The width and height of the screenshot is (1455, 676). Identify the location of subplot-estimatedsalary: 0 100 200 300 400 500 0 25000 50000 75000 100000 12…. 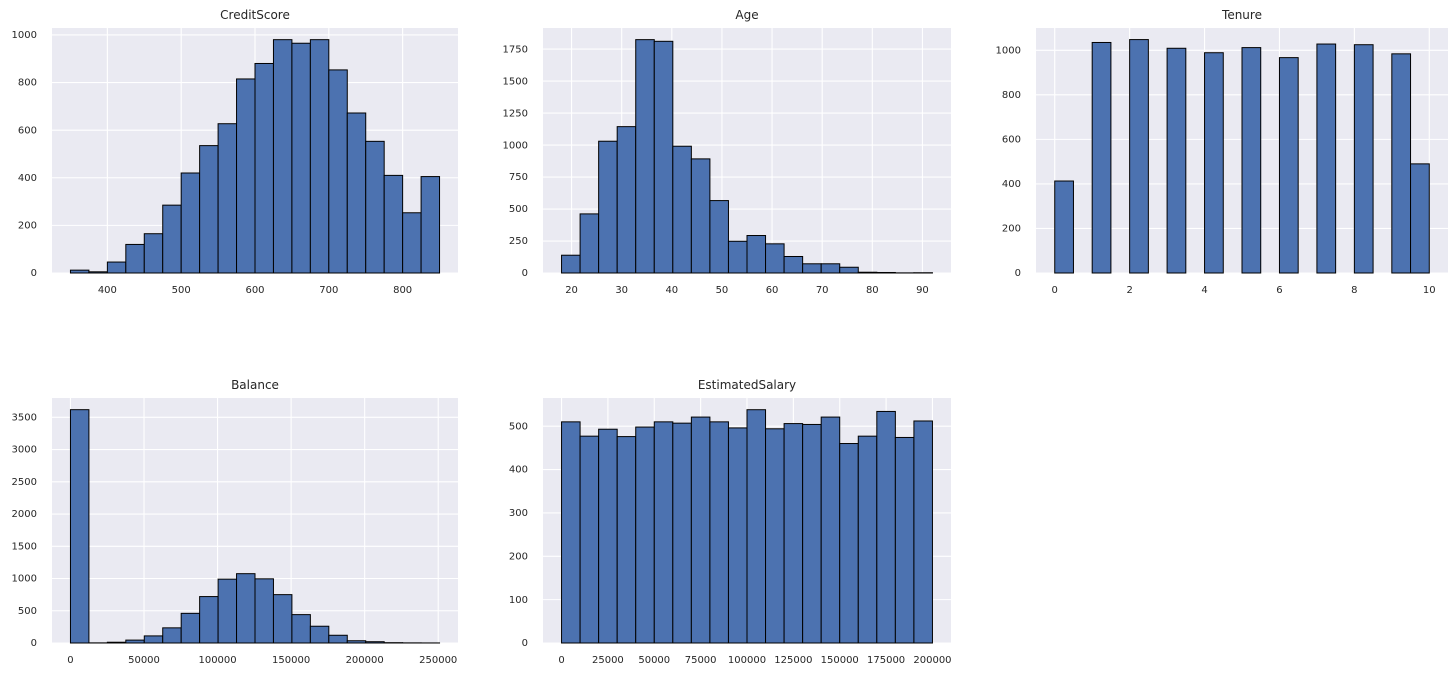
(726, 525).